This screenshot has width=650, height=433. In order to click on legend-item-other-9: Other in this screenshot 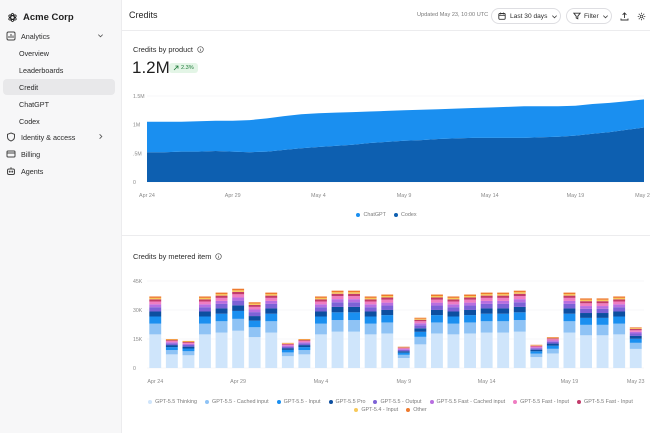, I will do `click(416, 410)`.